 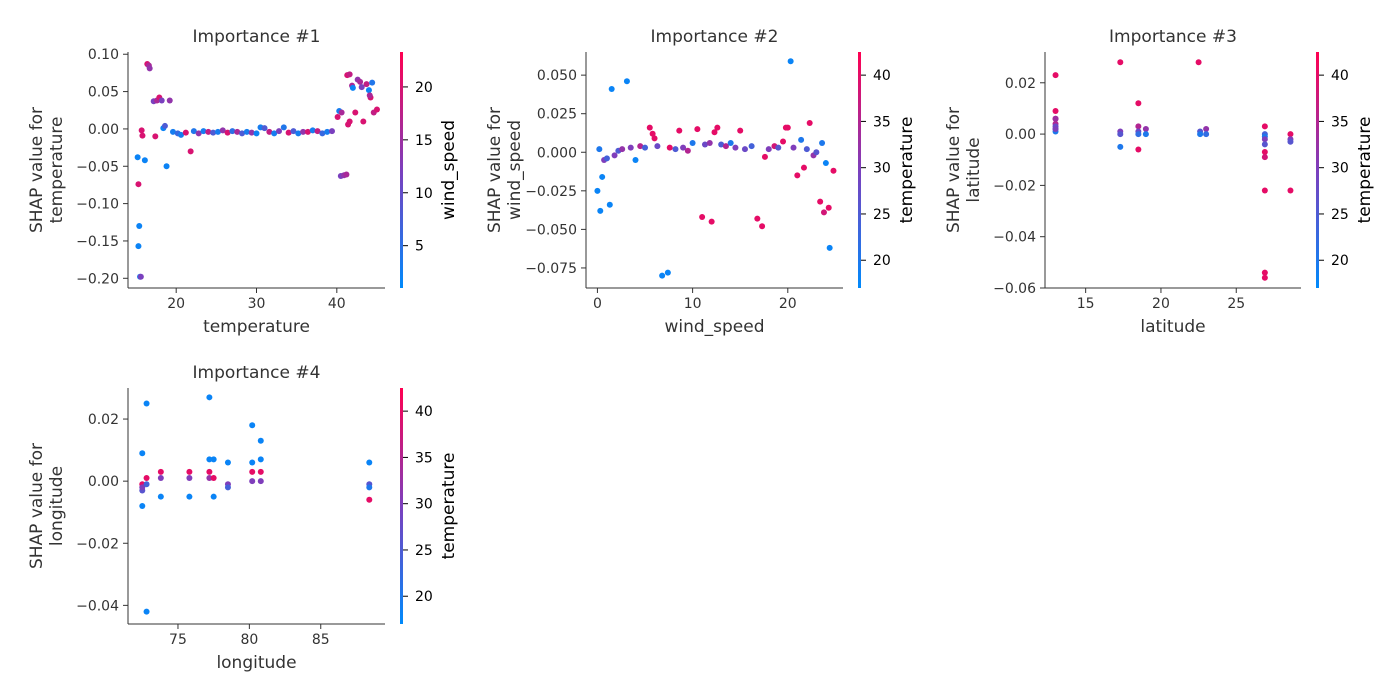 I want to click on y-axis-label: wind_speed, so click(x=515, y=170).